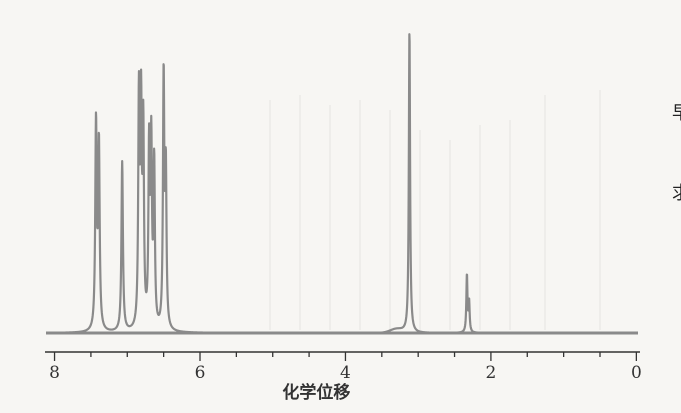  Describe the element at coordinates (345, 373) in the screenshot. I see `x-tick-label: 4` at that location.